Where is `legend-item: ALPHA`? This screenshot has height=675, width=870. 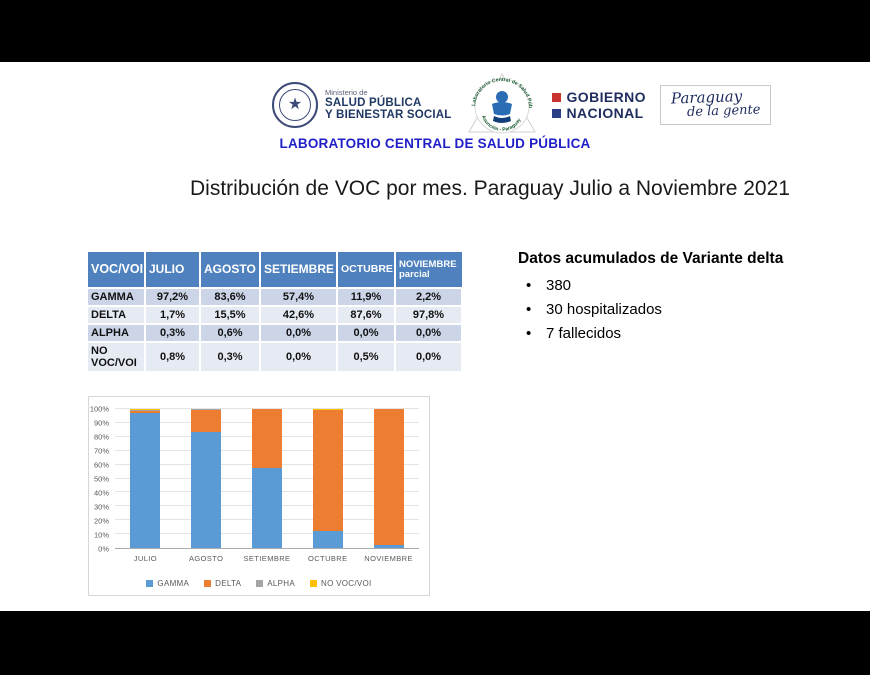
legend-item: ALPHA is located at coordinates (275, 583).